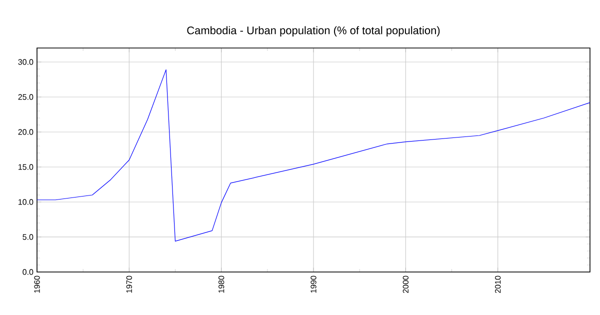 This screenshot has width=600, height=315. I want to click on y-tick-label: 30.0, so click(26, 62).